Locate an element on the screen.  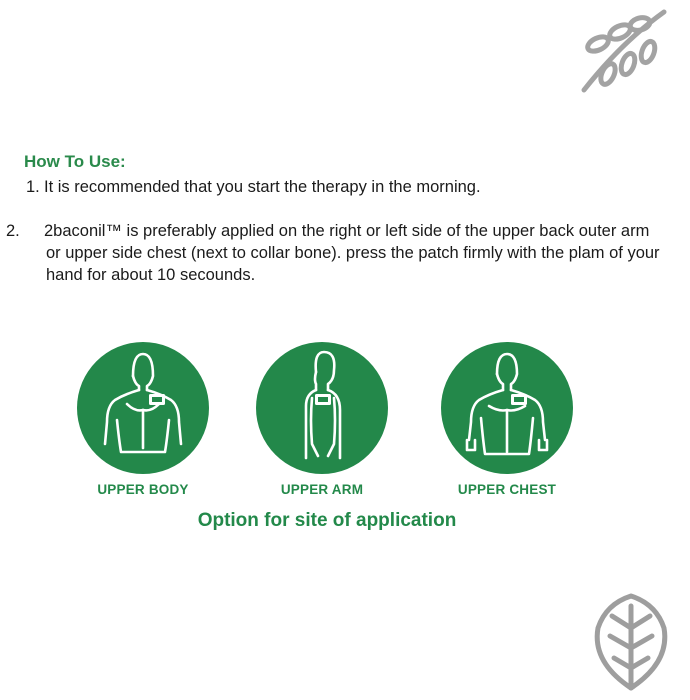
site-label-upper-chest: UPPER CHEST is located at coordinates (507, 489).